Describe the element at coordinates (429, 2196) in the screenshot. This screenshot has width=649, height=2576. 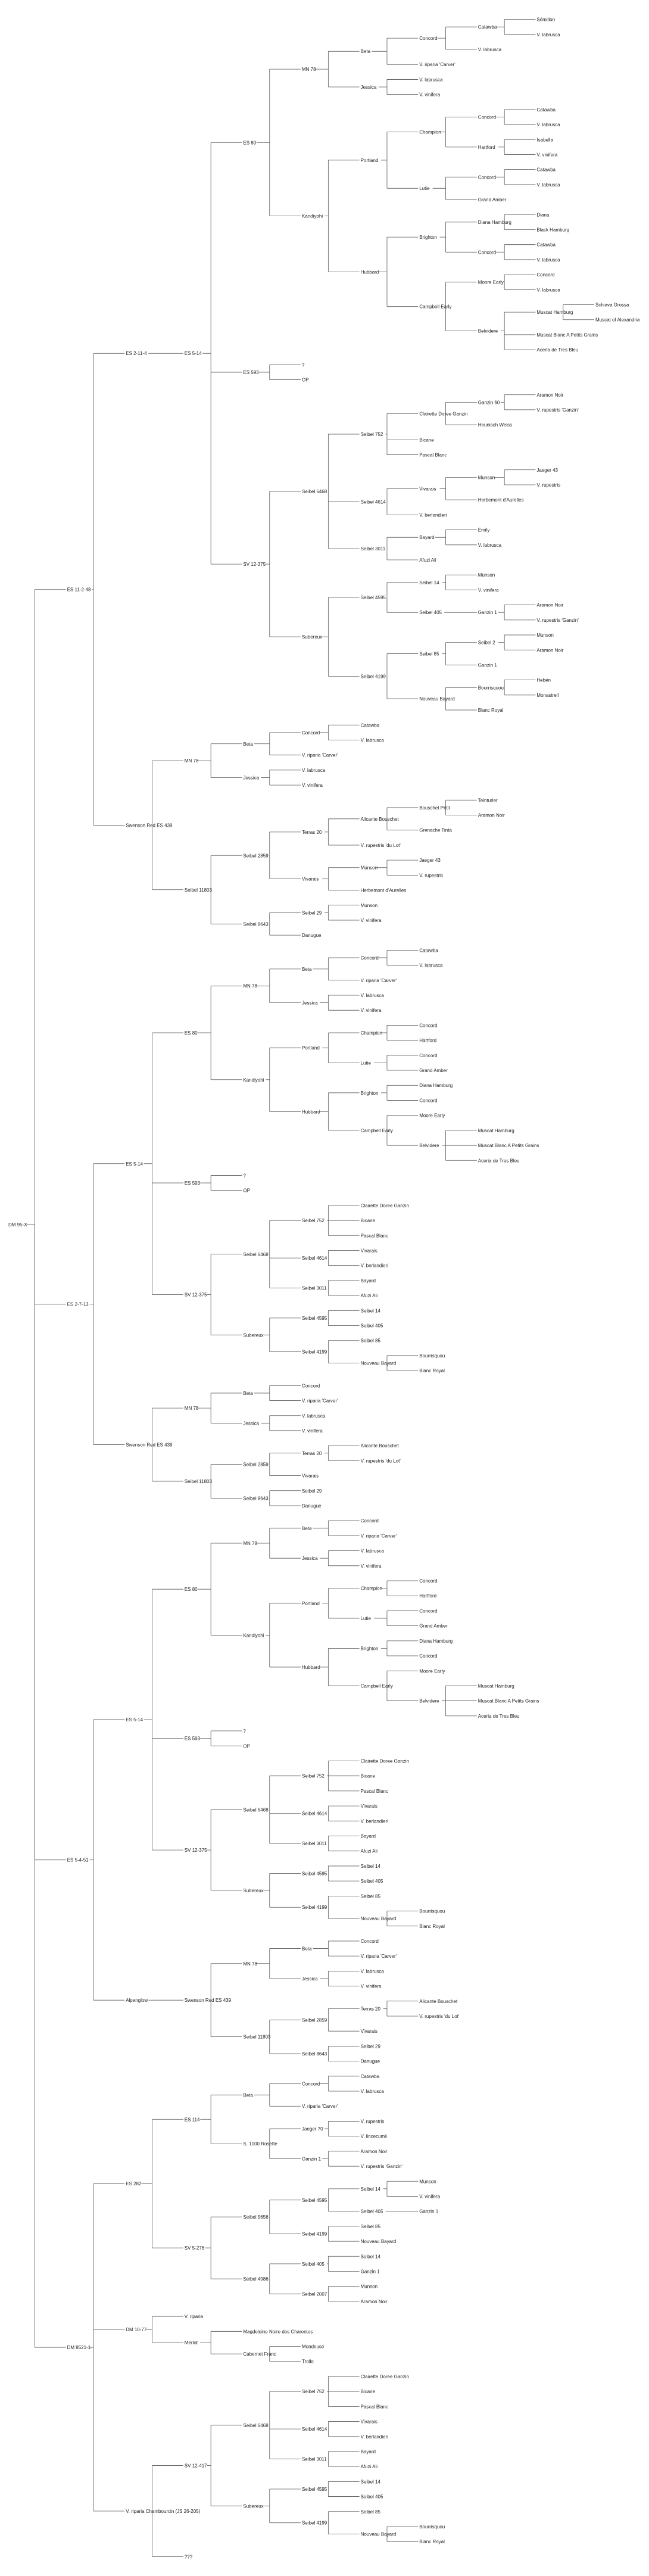
I see `node-v-vinifera: V. vinifera` at that location.